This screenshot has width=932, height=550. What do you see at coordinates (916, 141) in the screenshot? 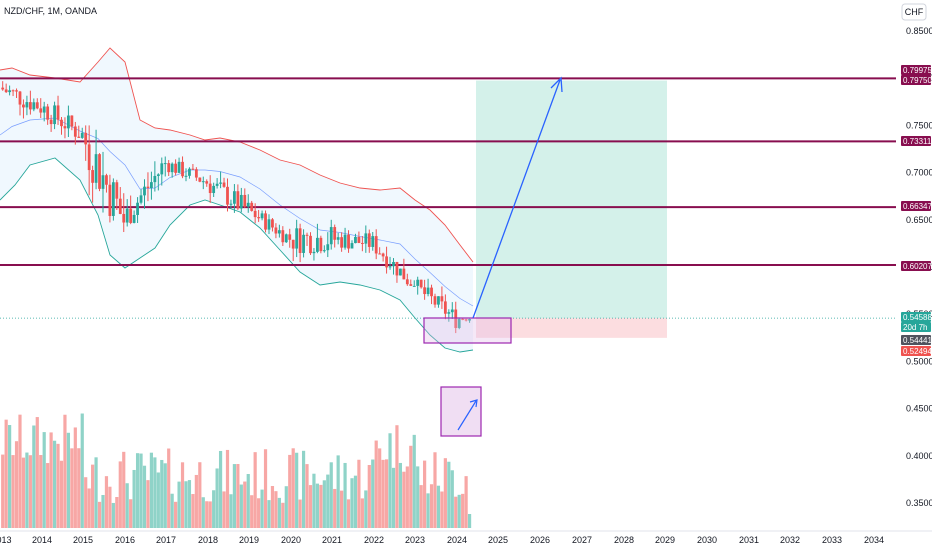
I see `price-tag-3: 0.73311` at bounding box center [916, 141].